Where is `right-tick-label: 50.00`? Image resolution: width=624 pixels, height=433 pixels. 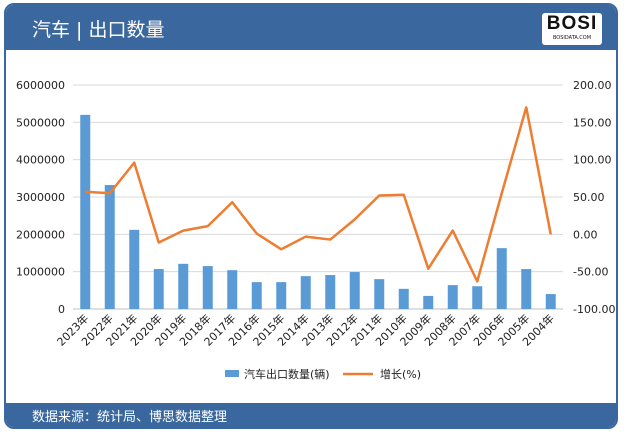
right-tick-label: 50.00 is located at coordinates (589, 197).